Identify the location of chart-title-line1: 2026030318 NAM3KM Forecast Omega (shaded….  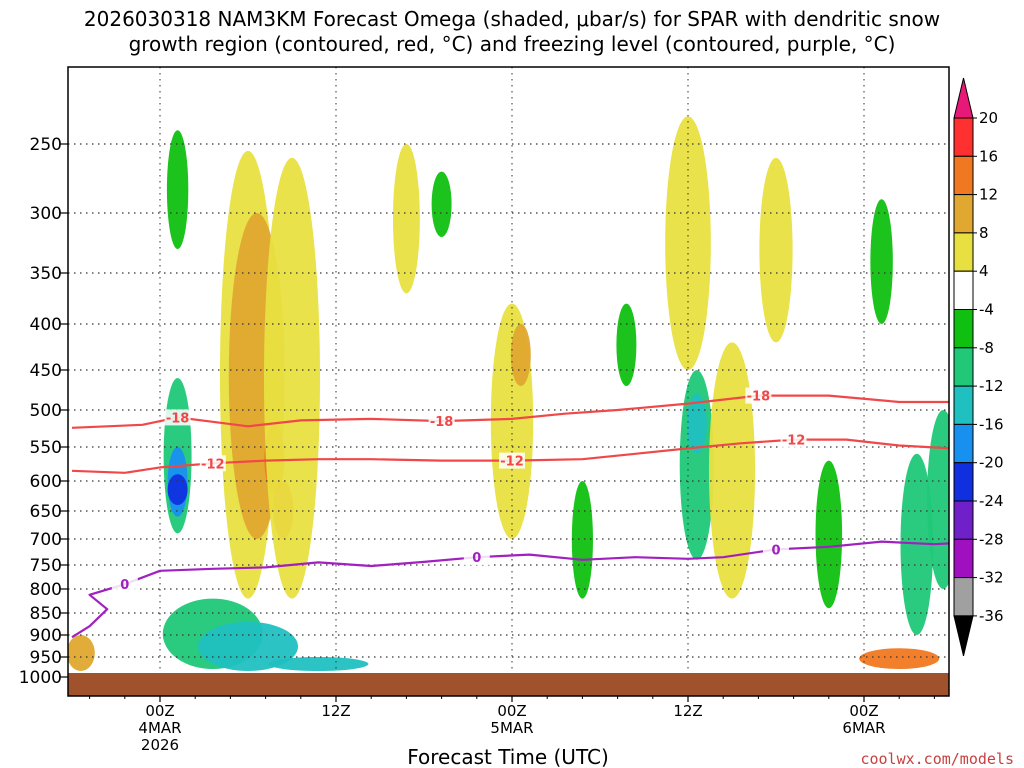
(512, 19).